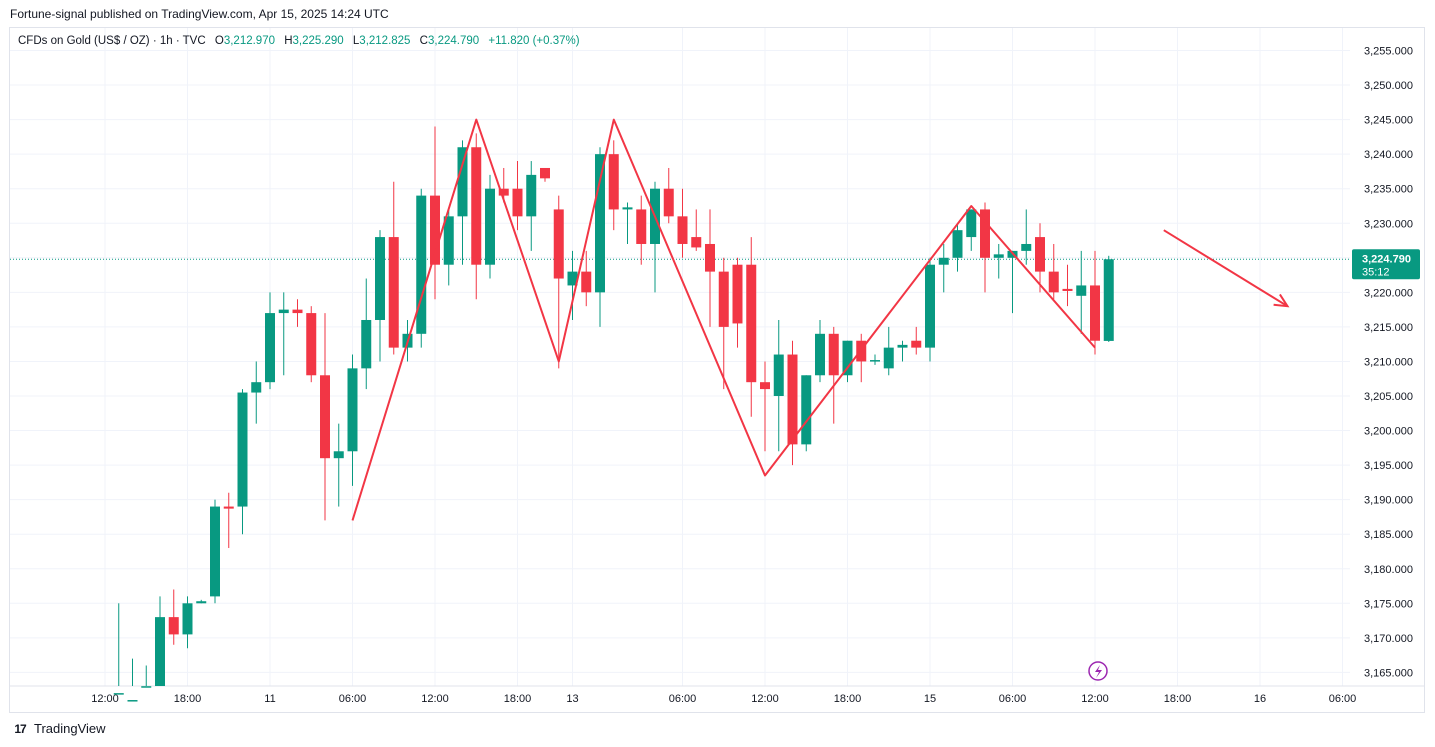 This screenshot has width=1435, height=747. I want to click on price-tick-label: 3,185.000, so click(1388, 535).